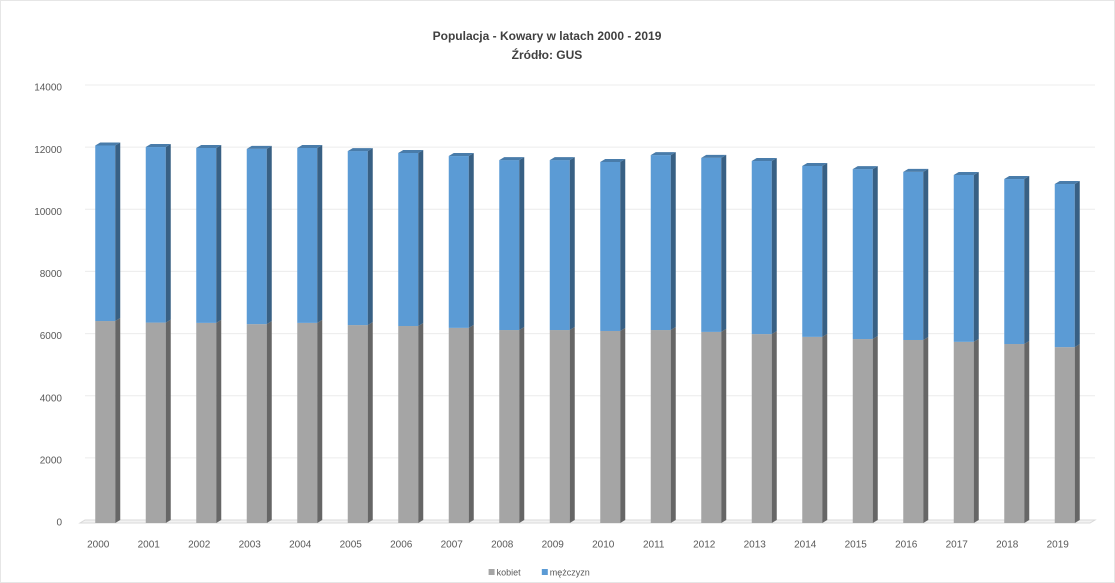 This screenshot has width=1115, height=583. What do you see at coordinates (1007, 545) in the screenshot?
I see `x-tick-label: 2018` at bounding box center [1007, 545].